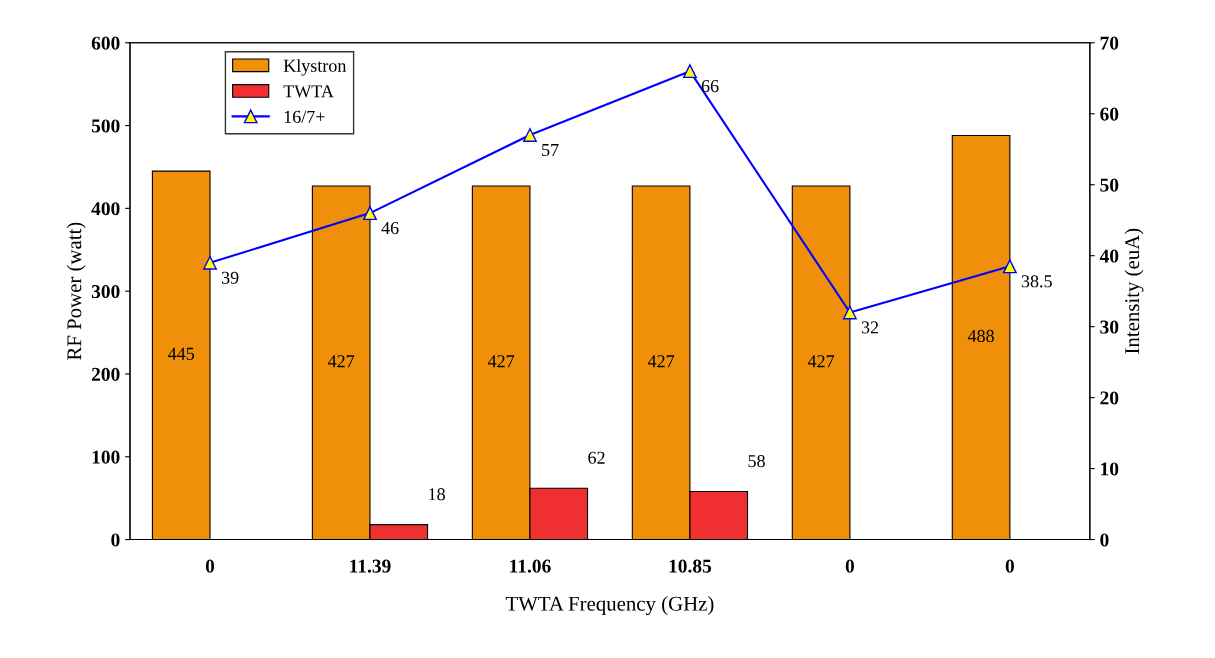  What do you see at coordinates (105, 209) in the screenshot?
I see `y-tick-label: 400` at bounding box center [105, 209].